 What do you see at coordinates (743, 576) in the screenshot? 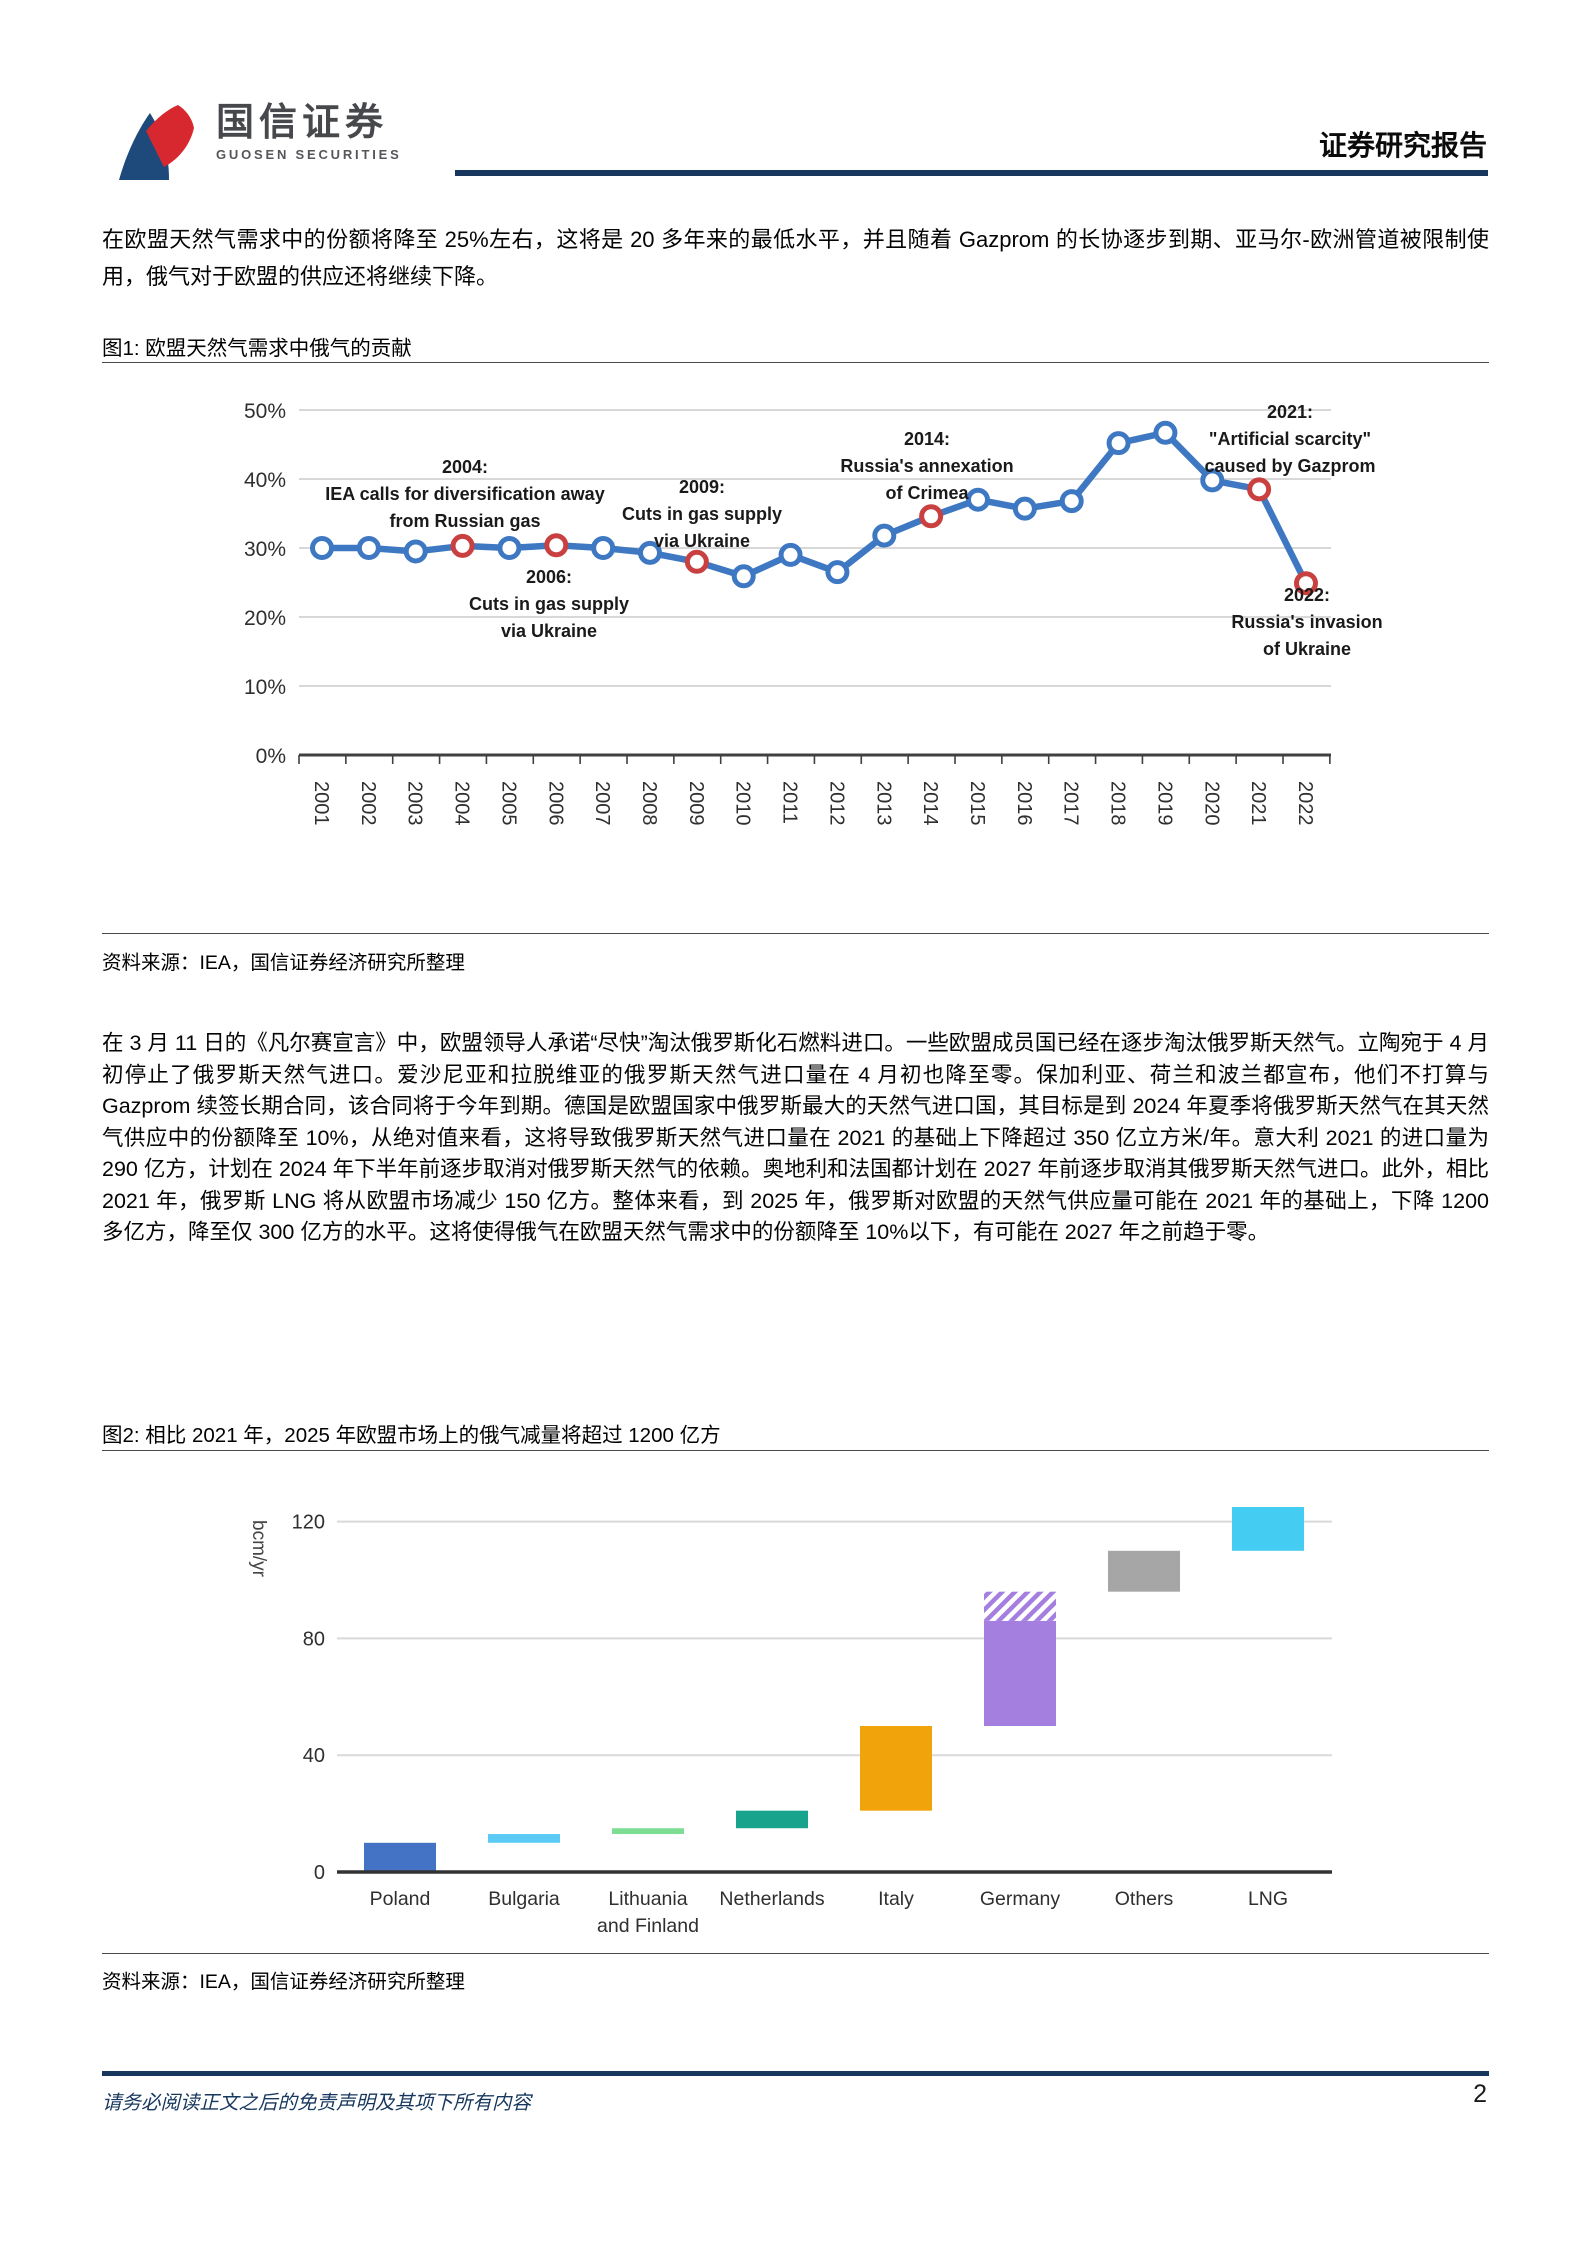
I see `data-marker-2010` at bounding box center [743, 576].